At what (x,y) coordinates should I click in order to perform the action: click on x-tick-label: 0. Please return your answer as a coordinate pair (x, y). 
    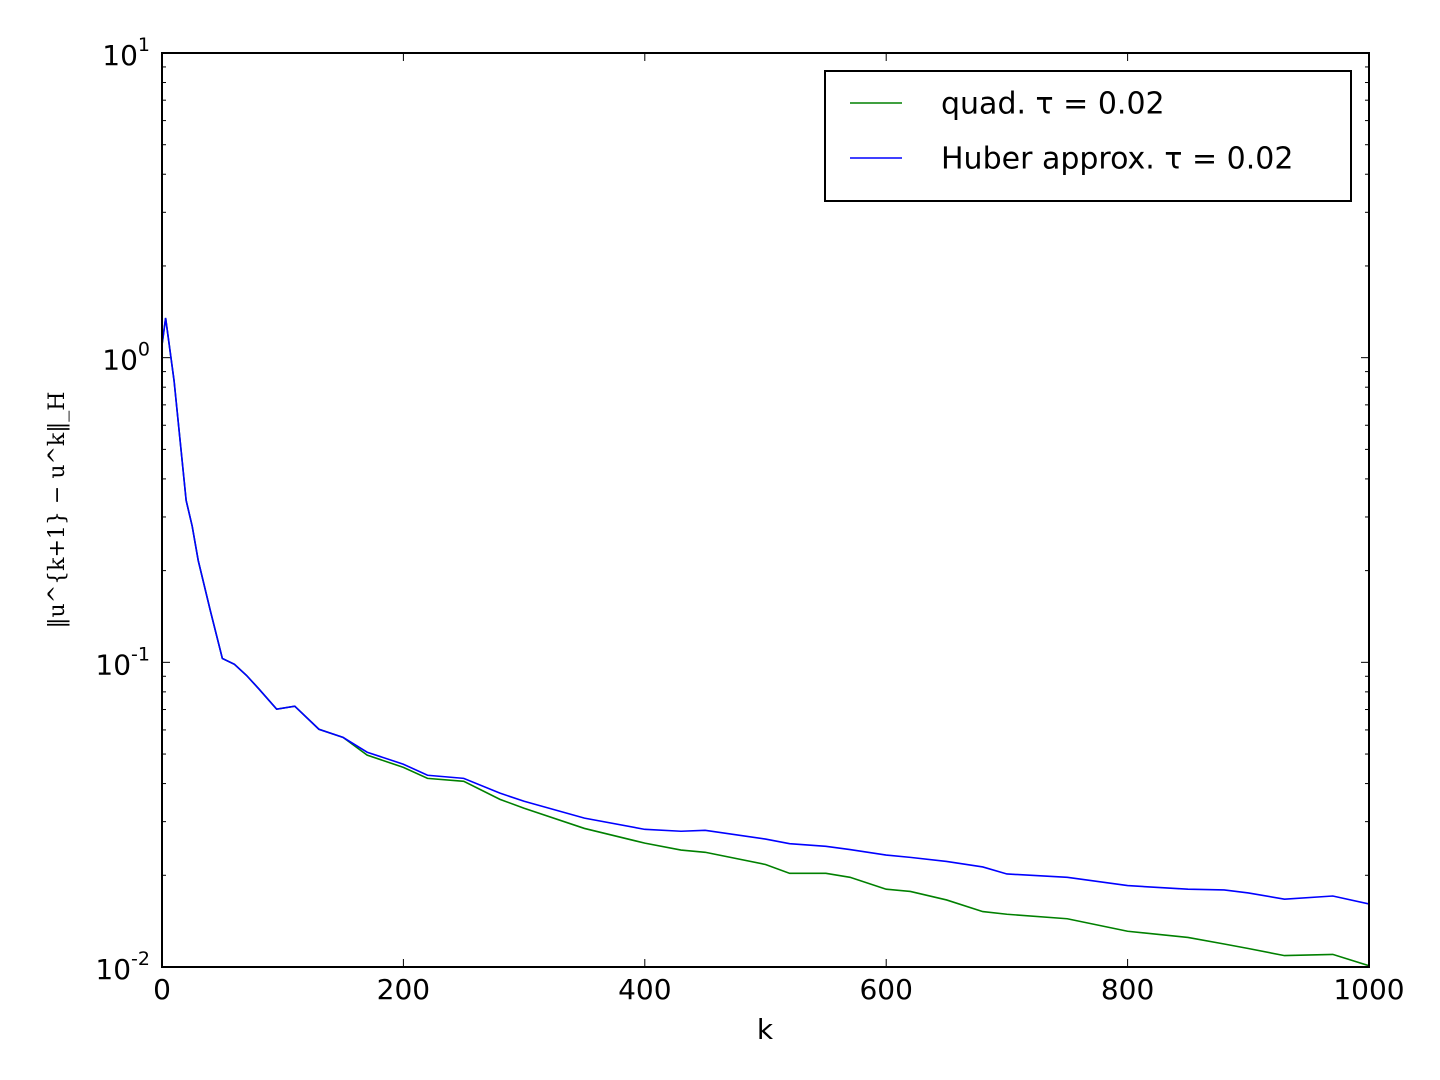
    Looking at the image, I should click on (162, 989).